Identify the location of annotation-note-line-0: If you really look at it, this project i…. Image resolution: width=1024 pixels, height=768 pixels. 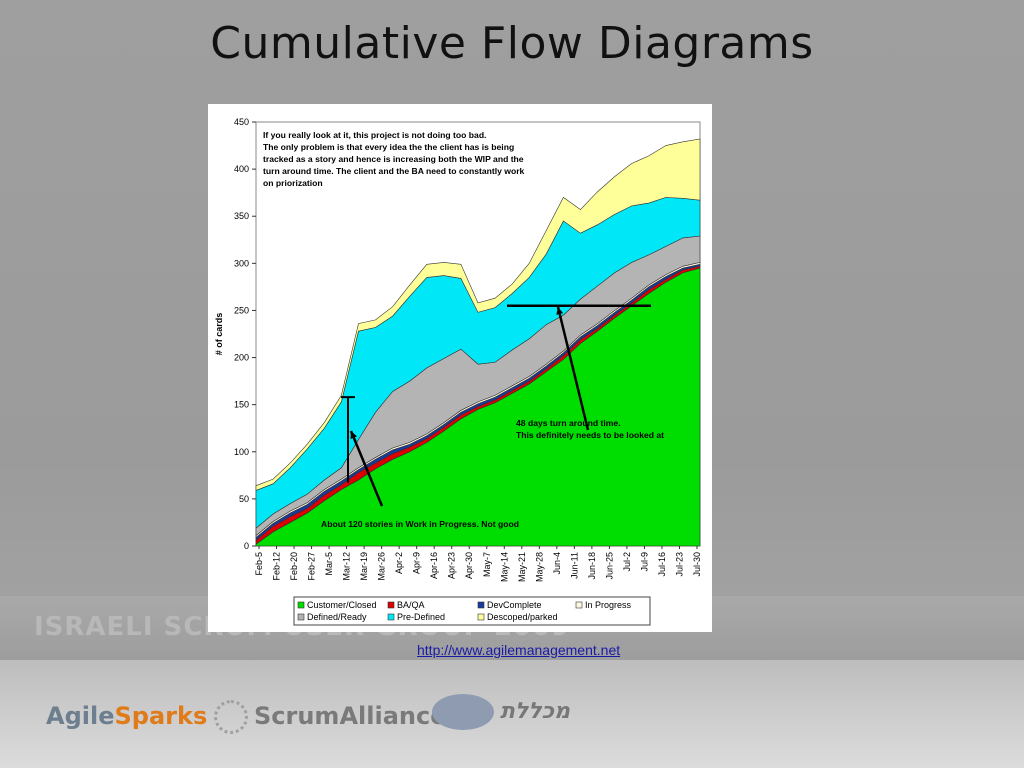
(374, 135).